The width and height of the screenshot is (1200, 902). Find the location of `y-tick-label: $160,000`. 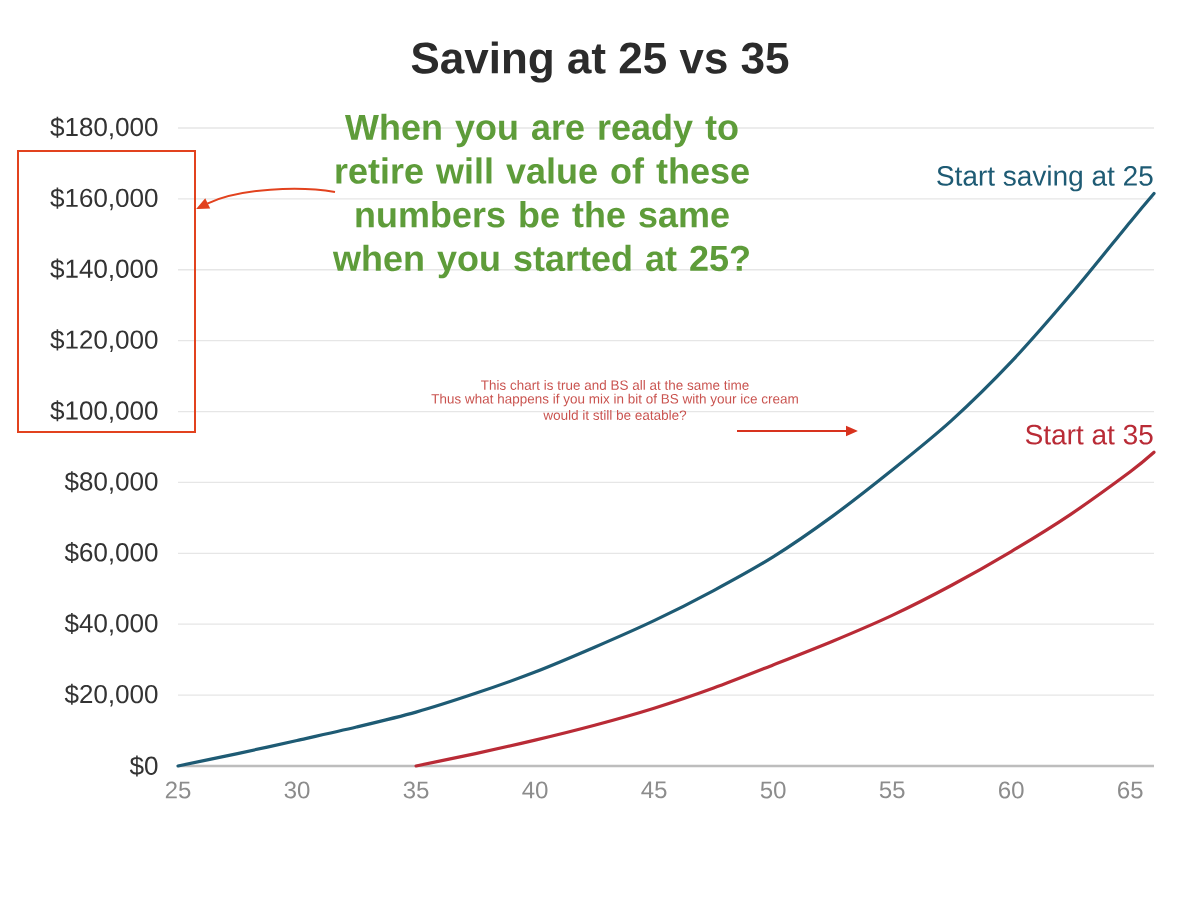

y-tick-label: $160,000 is located at coordinates (104, 199).